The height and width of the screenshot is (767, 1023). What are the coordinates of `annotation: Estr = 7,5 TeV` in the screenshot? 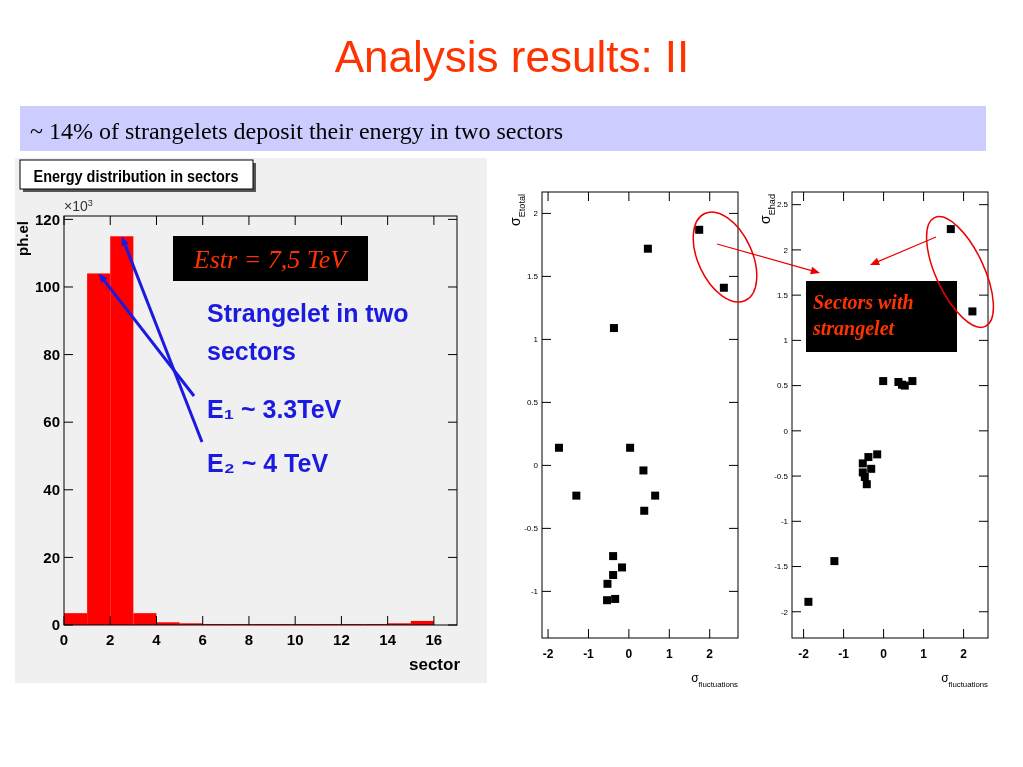 It's located at (271, 259).